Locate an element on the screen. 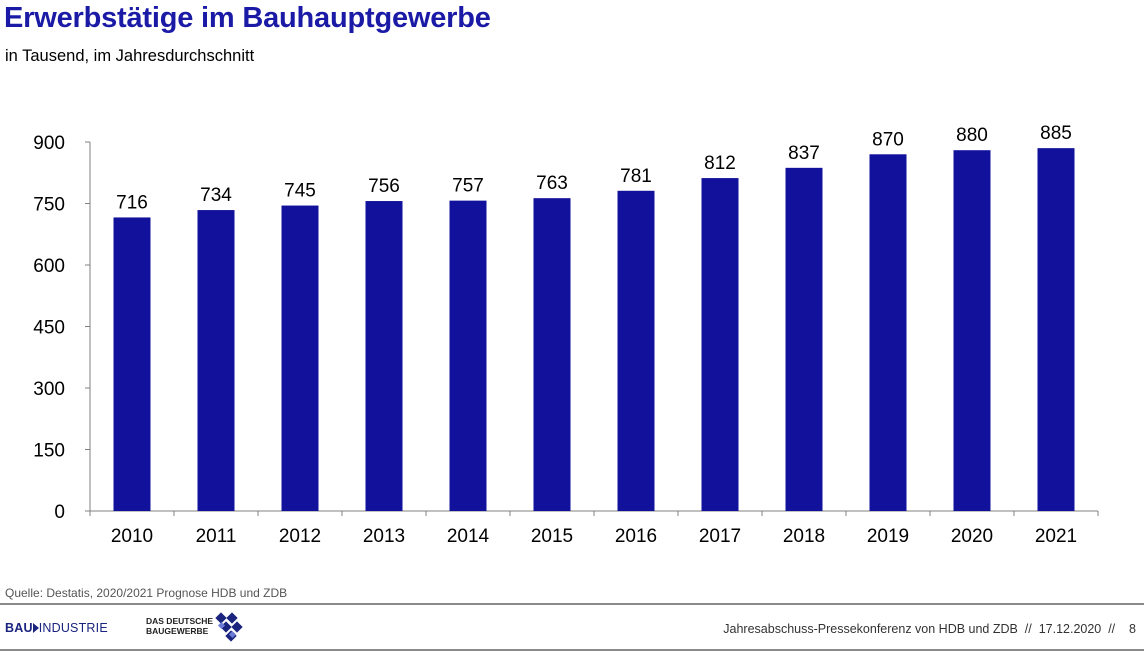 The image size is (1144, 652). logo-zdb-line2: BAUGEWERBE is located at coordinates (177, 631).